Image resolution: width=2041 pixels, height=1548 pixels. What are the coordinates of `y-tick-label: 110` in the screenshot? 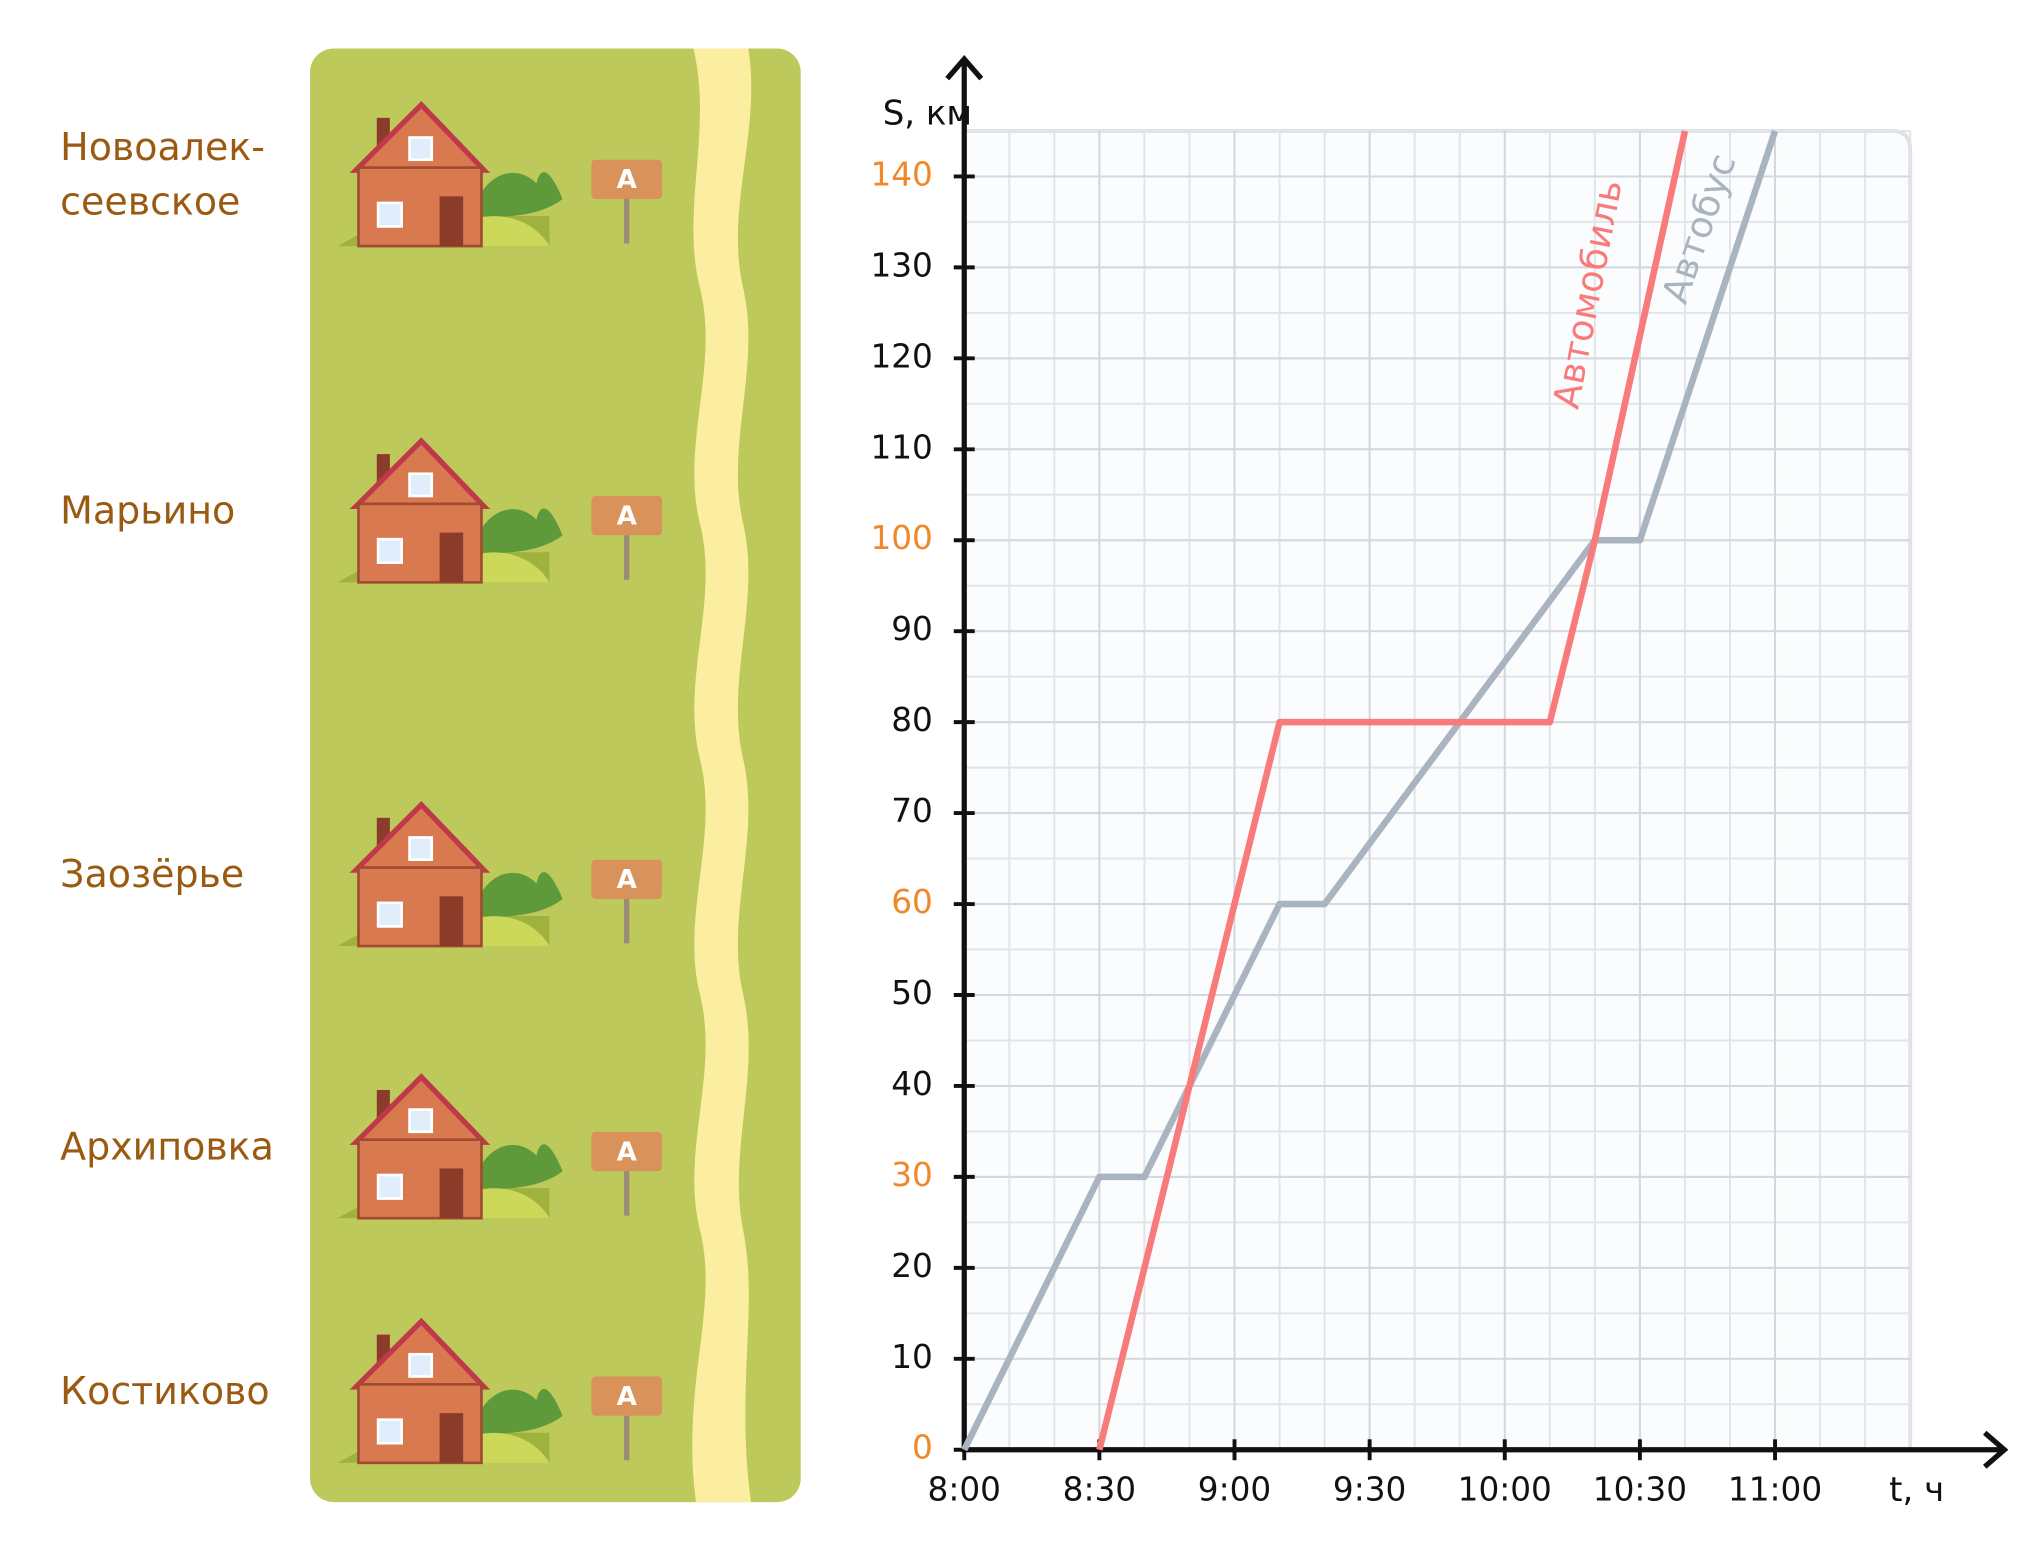 It's located at (901, 447).